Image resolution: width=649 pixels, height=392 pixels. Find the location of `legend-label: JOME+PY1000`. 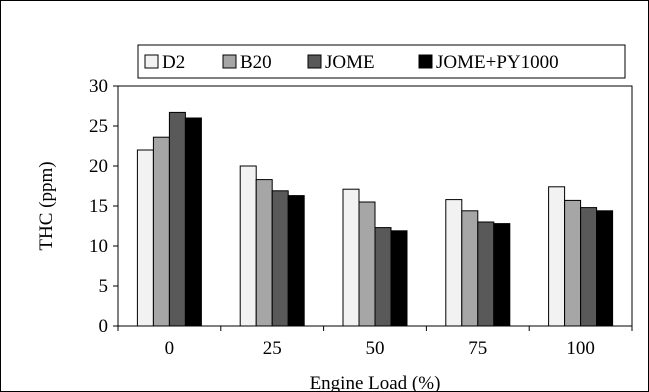

legend-label: JOME+PY1000 is located at coordinates (497, 62).